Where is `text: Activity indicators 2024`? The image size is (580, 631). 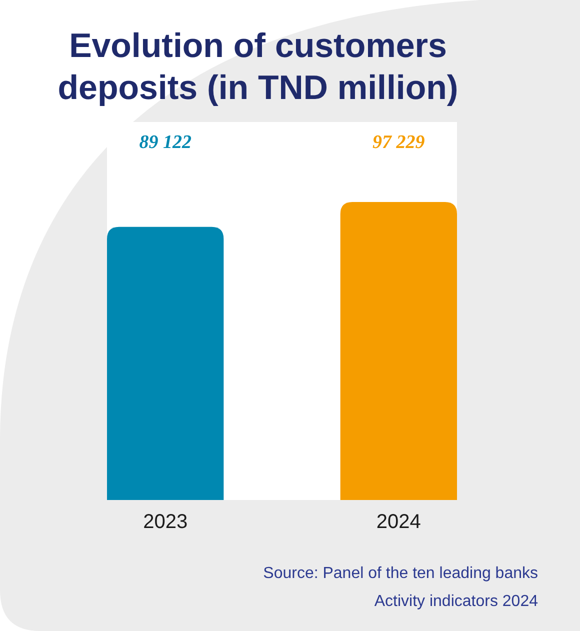 text: Activity indicators 2024 is located at coordinates (456, 601).